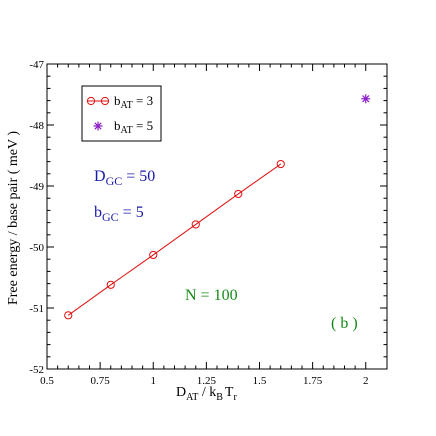  I want to click on y-tick-label: -52, so click(36, 370).